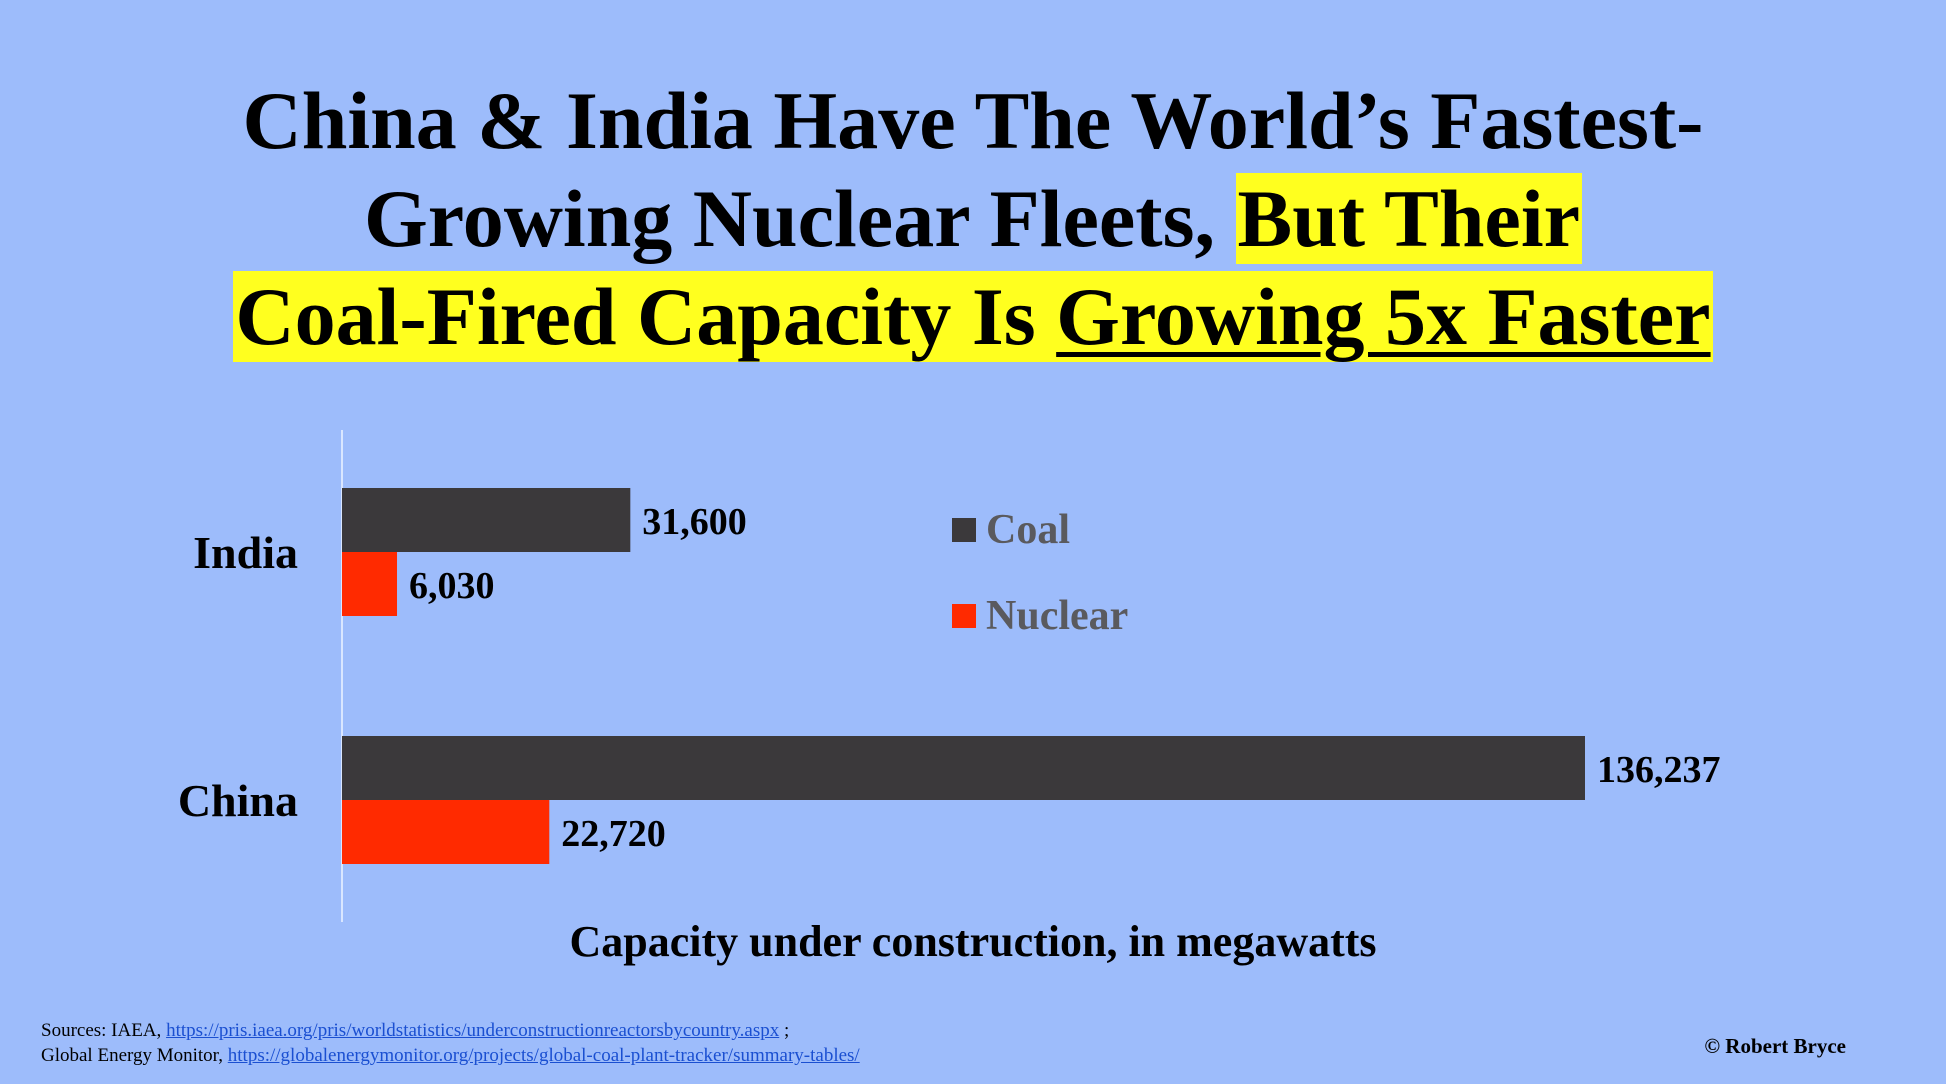 This screenshot has height=1084, width=1946. Describe the element at coordinates (486, 520) in the screenshot. I see `bar-coal-india` at that location.